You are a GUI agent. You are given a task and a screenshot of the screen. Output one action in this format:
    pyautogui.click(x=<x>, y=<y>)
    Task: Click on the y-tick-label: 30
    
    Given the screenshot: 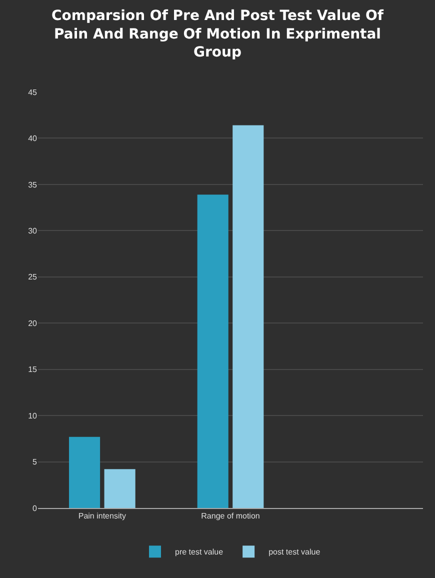 What is the action you would take?
    pyautogui.click(x=33, y=231)
    